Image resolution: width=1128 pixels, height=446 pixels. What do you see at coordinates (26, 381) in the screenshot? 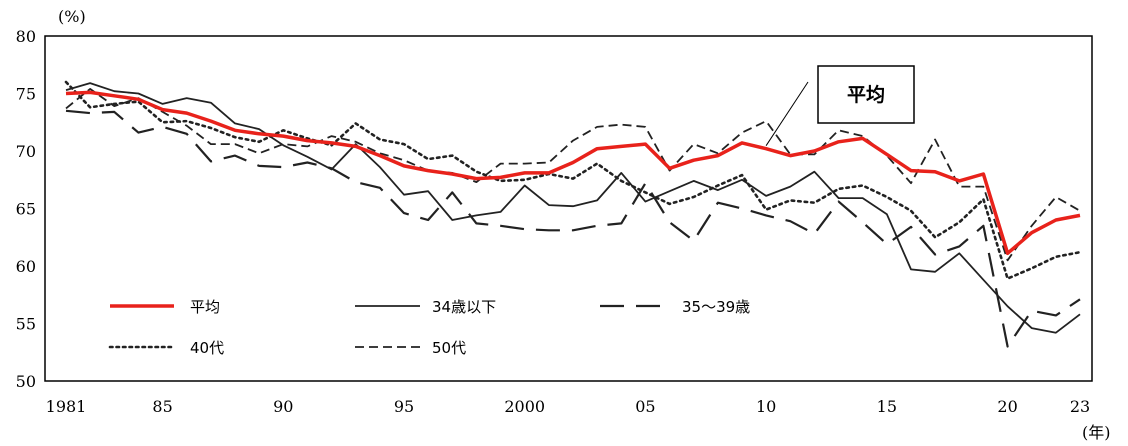
I see `y-tick-label: 50` at bounding box center [26, 381].